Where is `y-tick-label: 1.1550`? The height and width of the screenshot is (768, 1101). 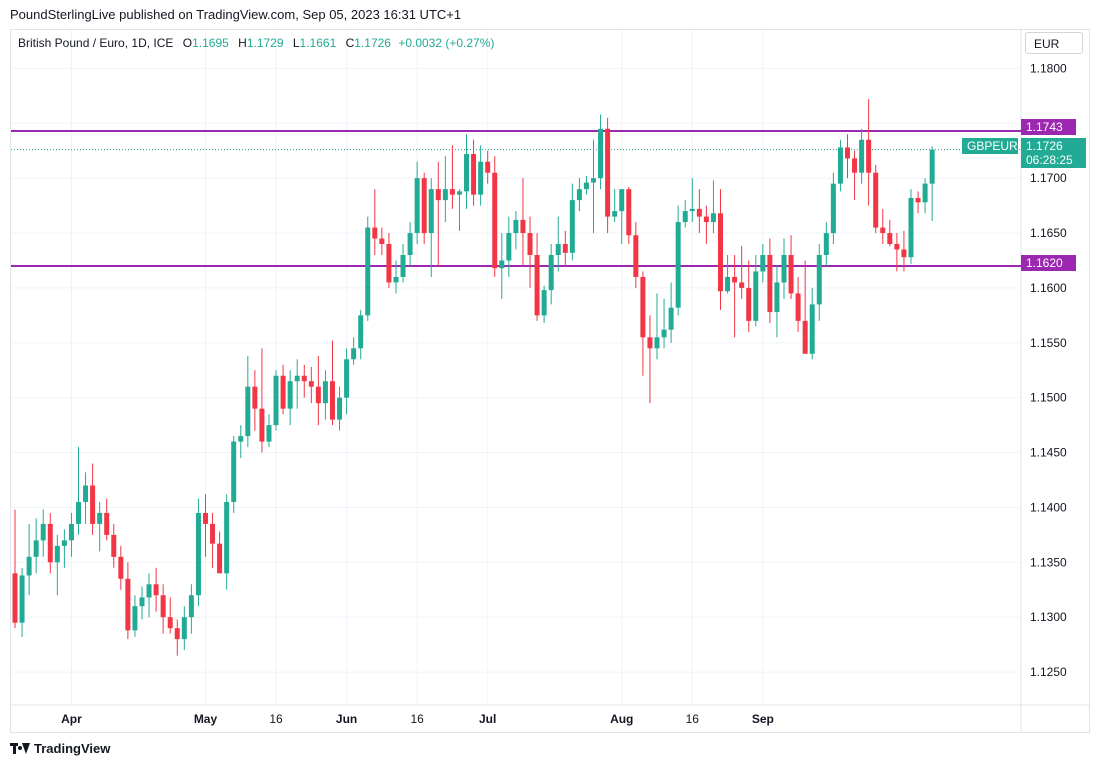 y-tick-label: 1.1550 is located at coordinates (1048, 343).